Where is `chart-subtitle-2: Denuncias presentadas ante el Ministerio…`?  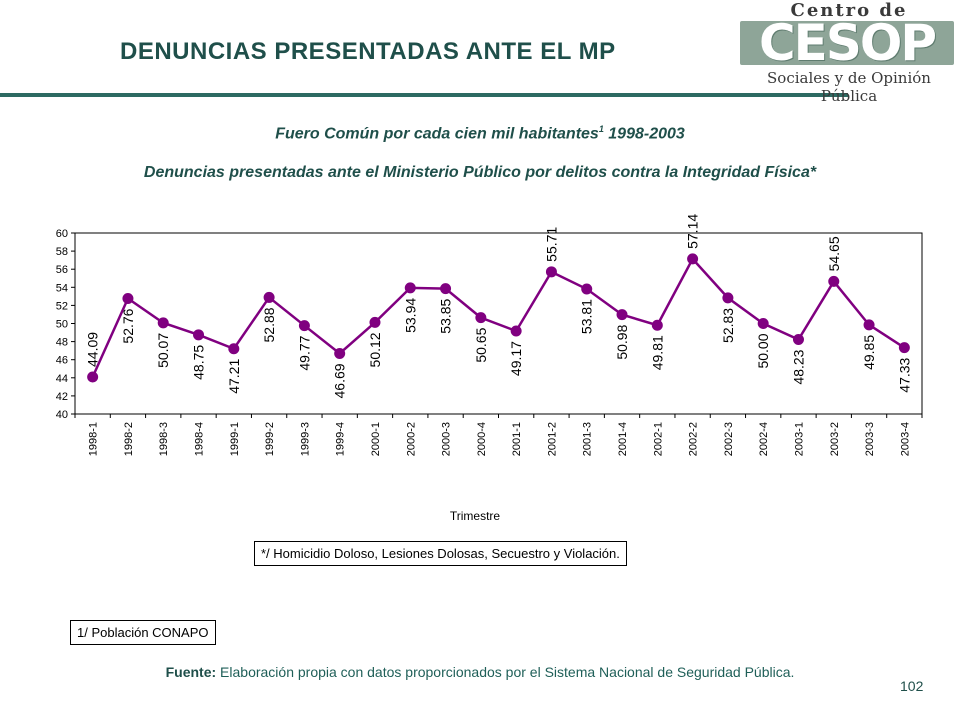
chart-subtitle-2: Denuncias presentadas ante el Ministerio… is located at coordinates (480, 172).